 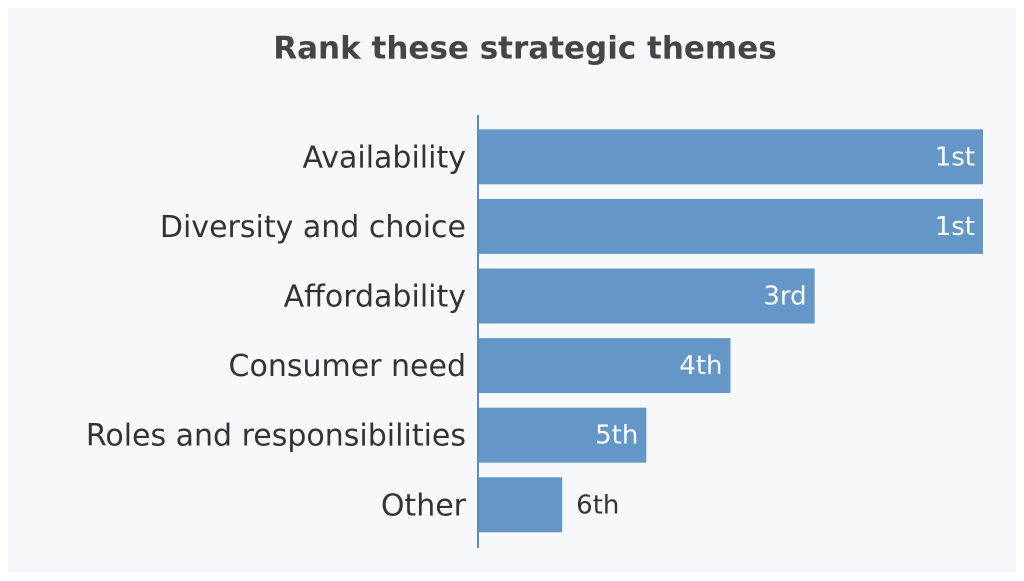 I want to click on y-tick-label: Affordability, so click(x=375, y=297).